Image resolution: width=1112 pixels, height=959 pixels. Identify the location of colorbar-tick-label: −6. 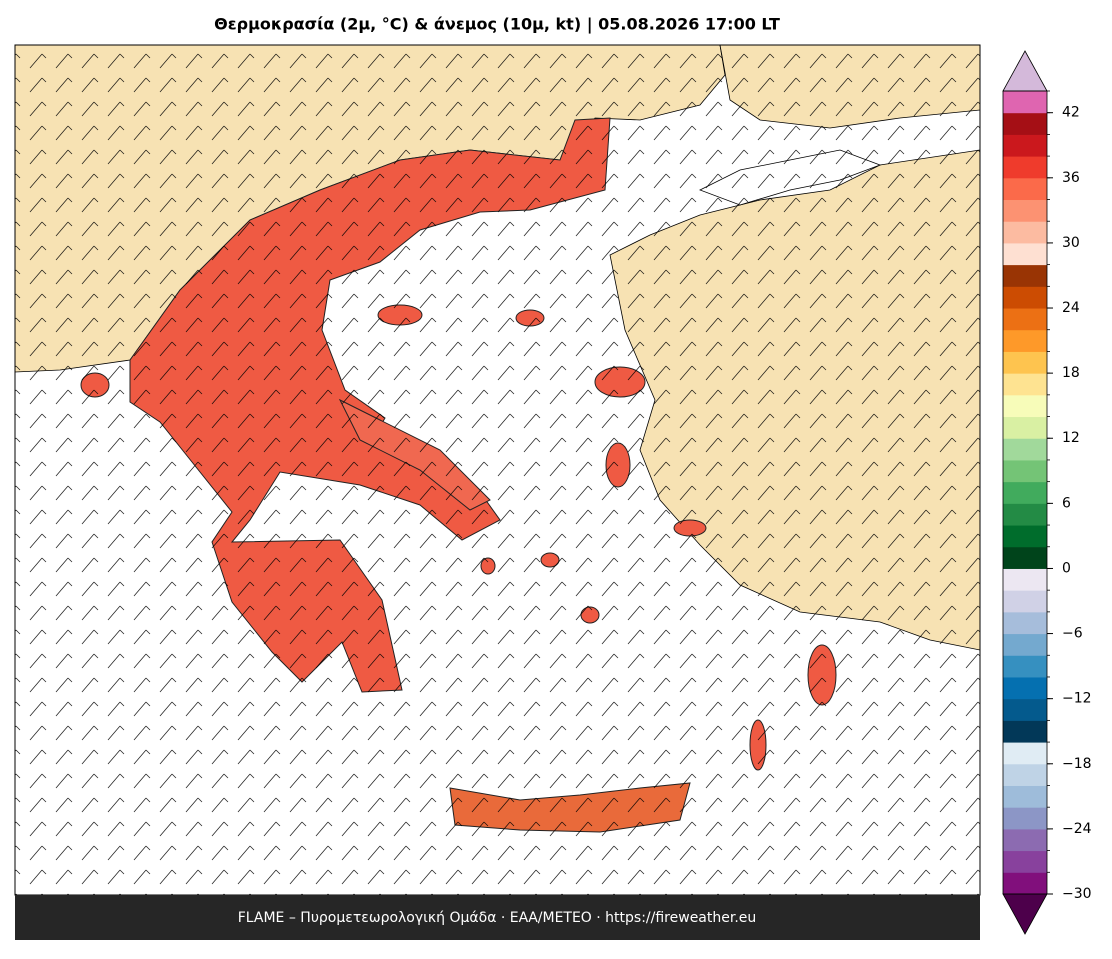
(1072, 634).